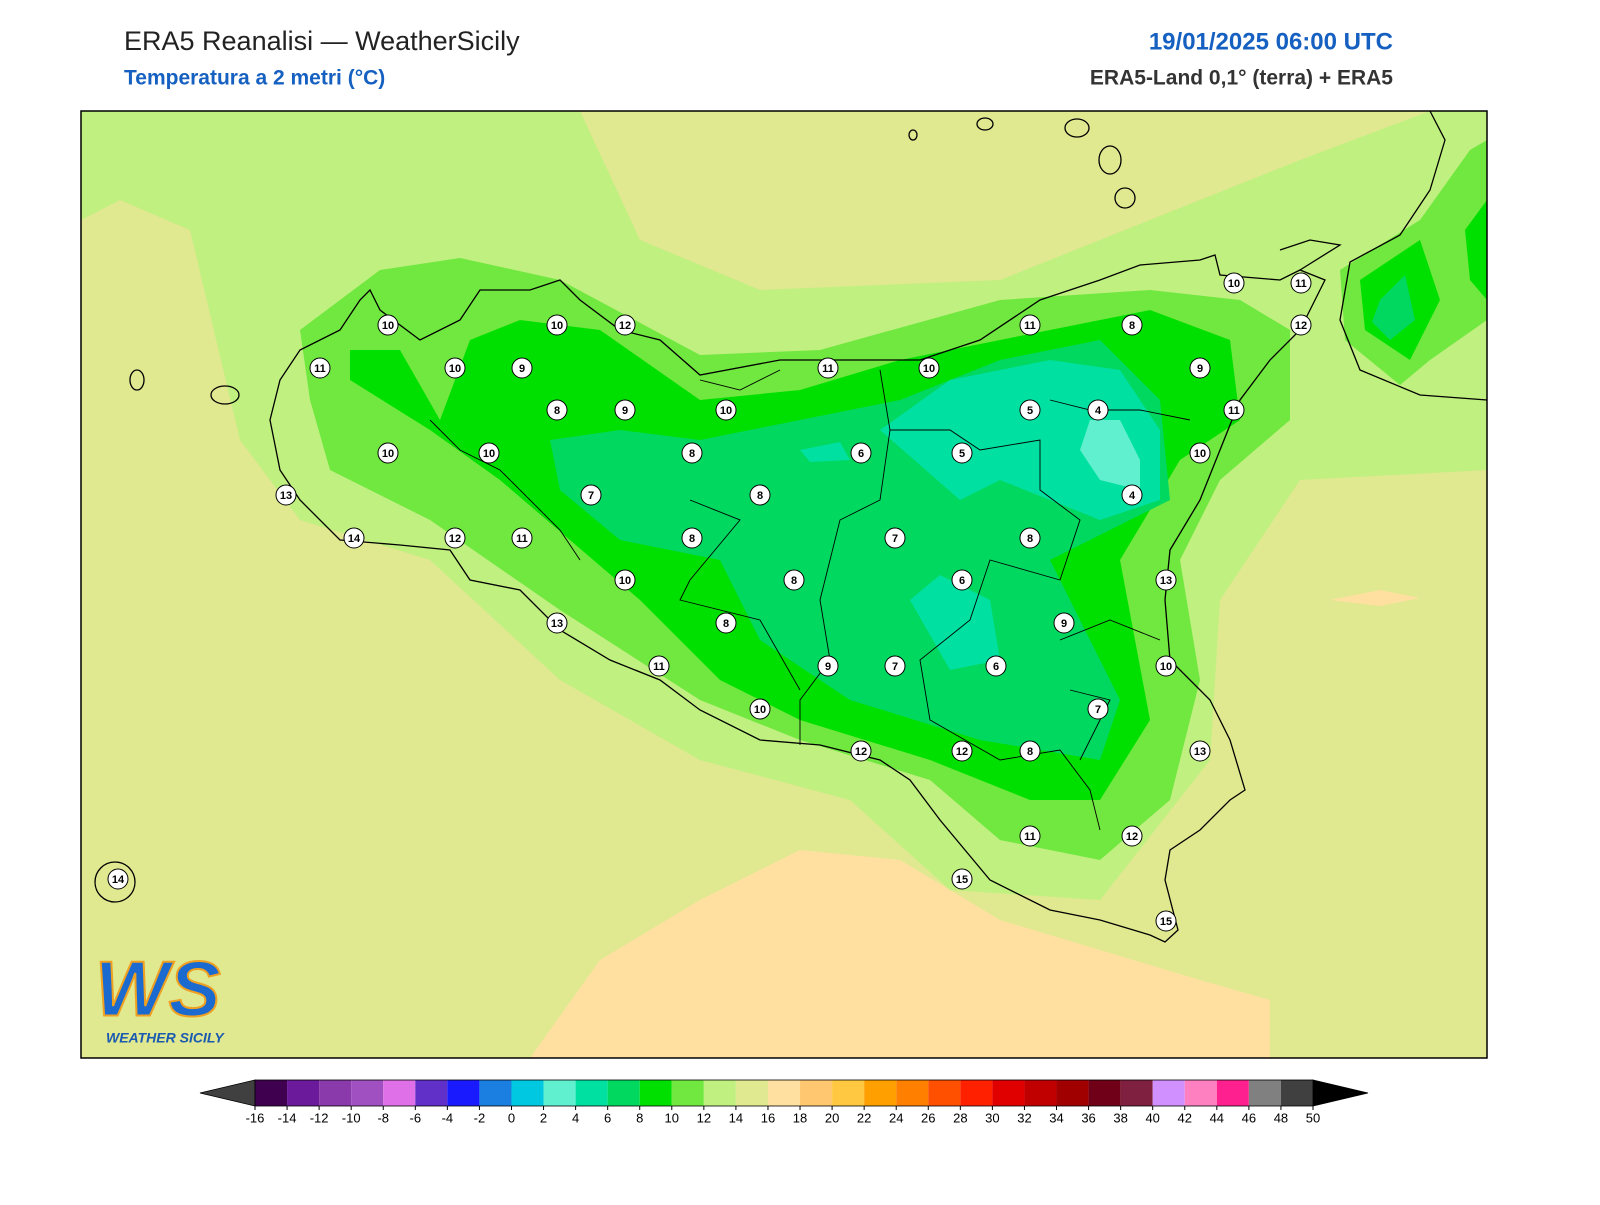 The width and height of the screenshot is (1600, 1205). I want to click on station-value: 14, so click(118, 880).